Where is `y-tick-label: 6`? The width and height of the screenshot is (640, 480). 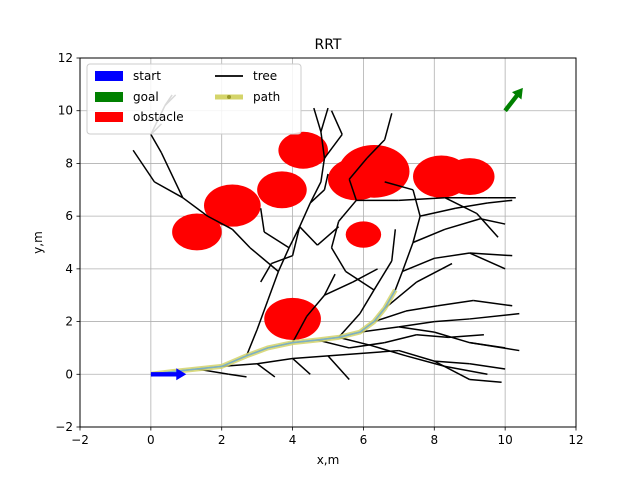
y-tick-label: 6 is located at coordinates (69, 216).